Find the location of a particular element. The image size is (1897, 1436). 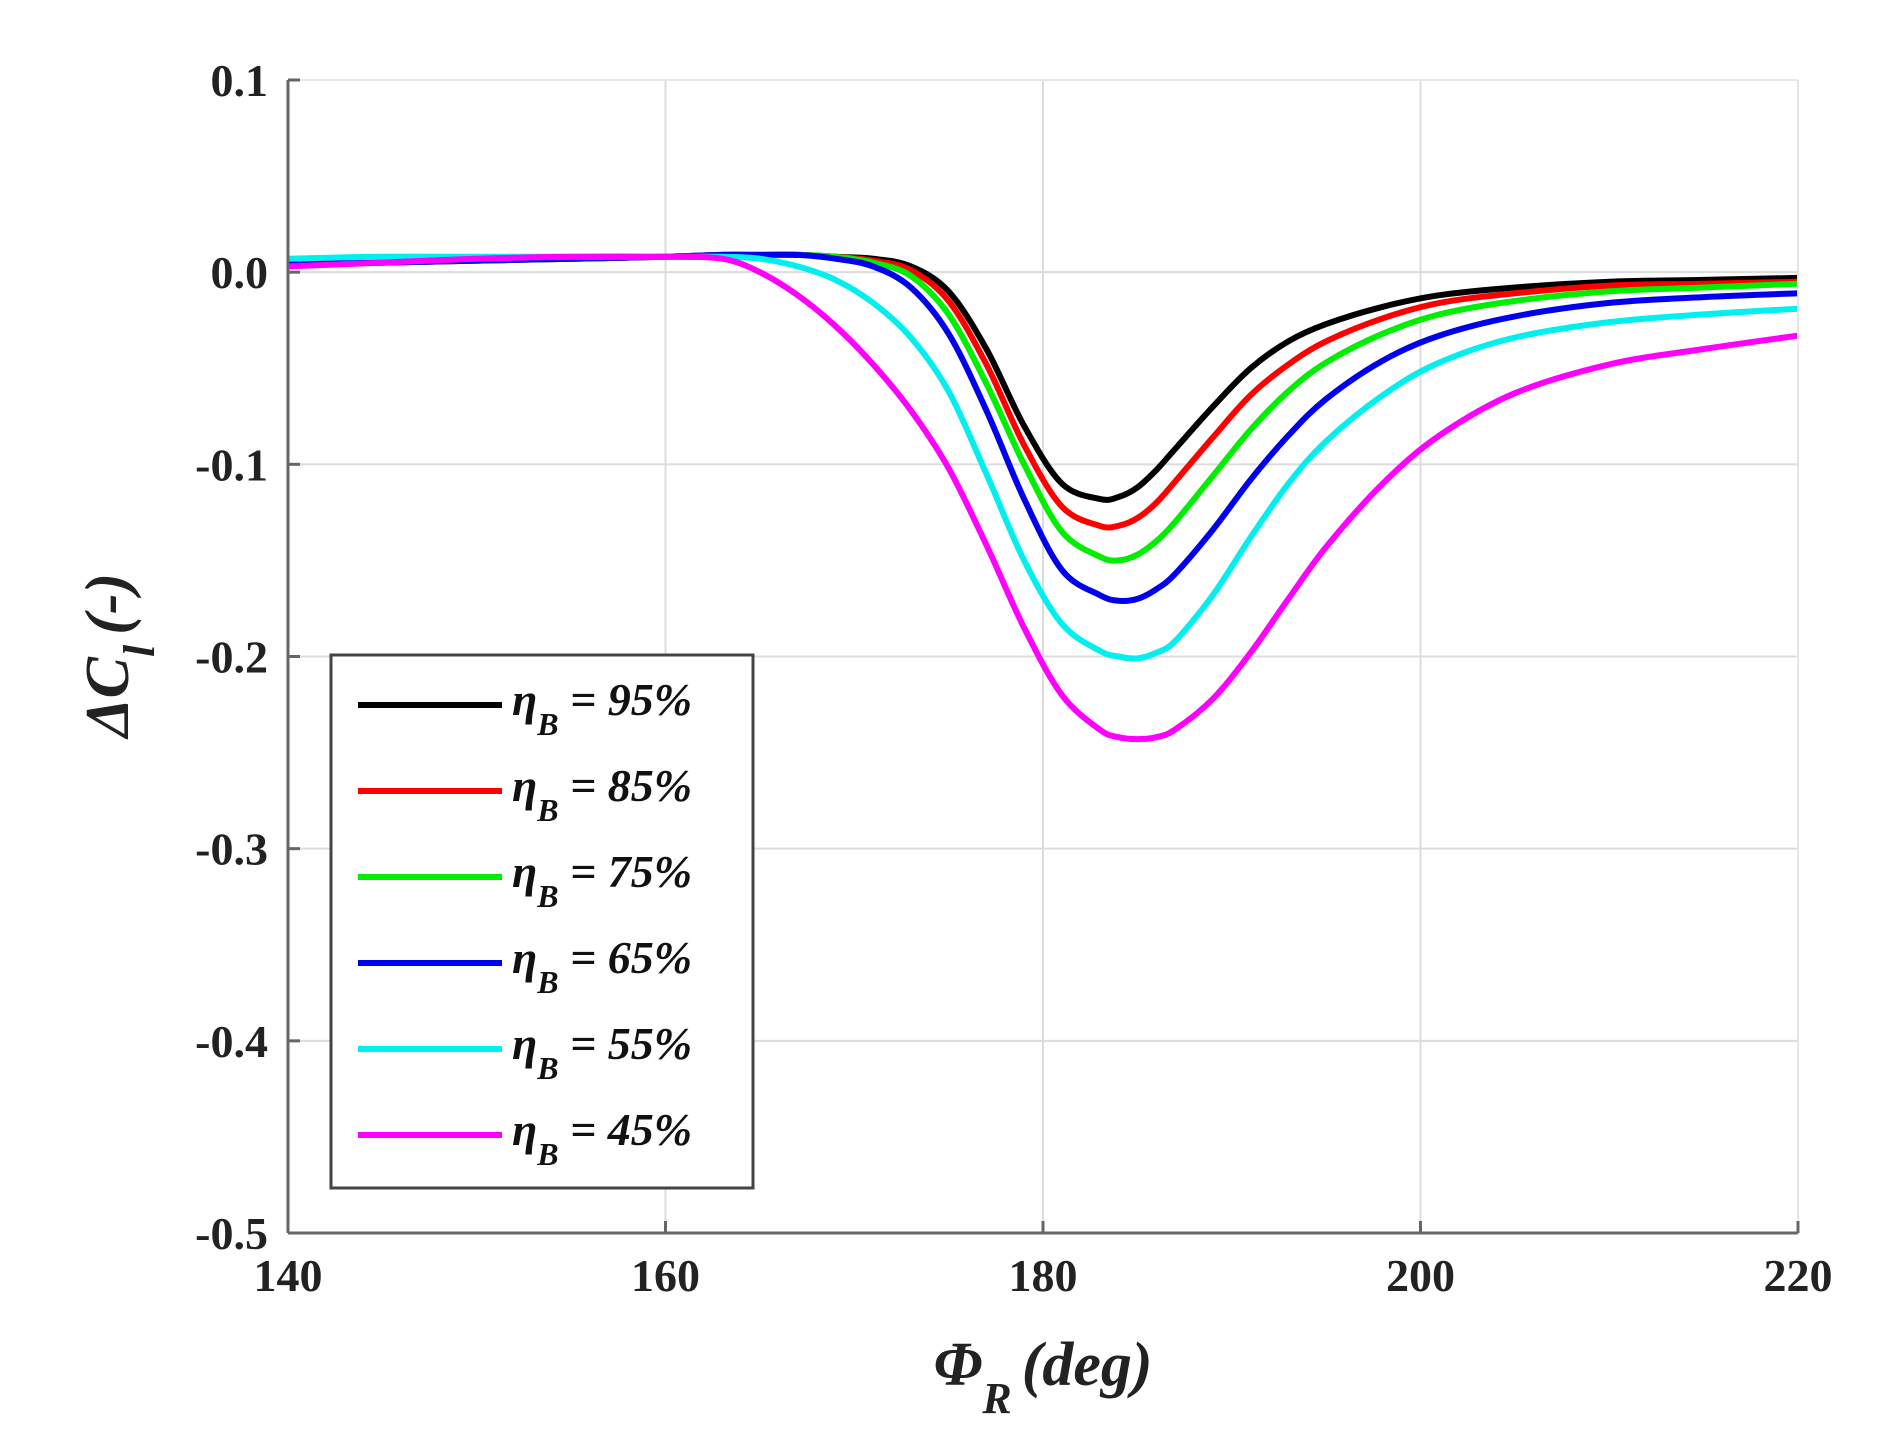

x-axis-symbol: Φ is located at coordinates (957, 1365).